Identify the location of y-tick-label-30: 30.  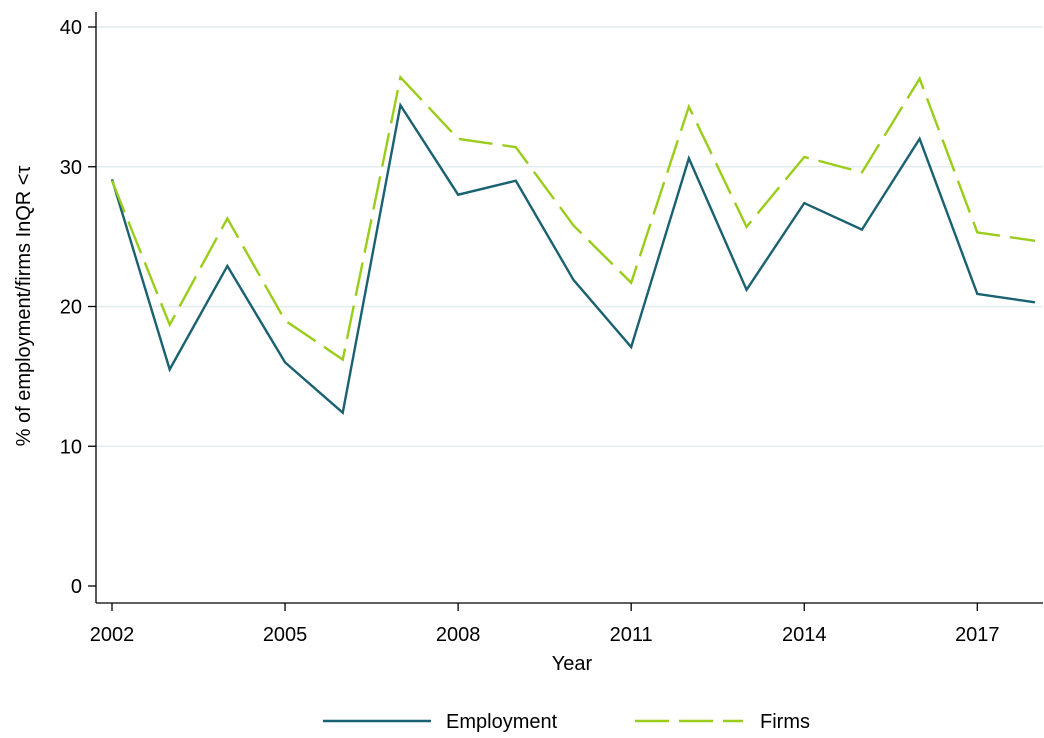
(71, 168).